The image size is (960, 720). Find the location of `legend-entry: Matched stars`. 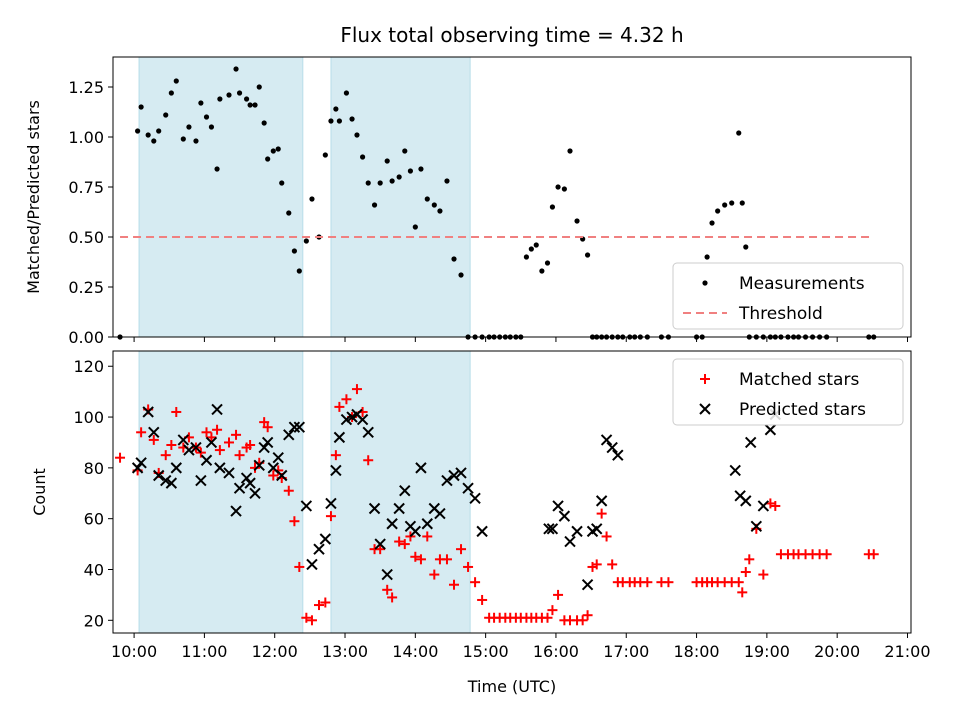

legend-entry: Matched stars is located at coordinates (779, 380).